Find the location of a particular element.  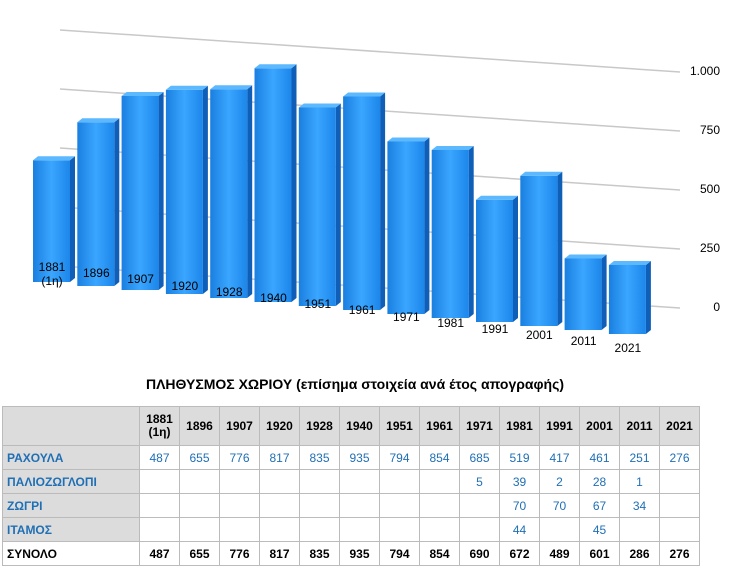

cell: 70 is located at coordinates (519, 505).